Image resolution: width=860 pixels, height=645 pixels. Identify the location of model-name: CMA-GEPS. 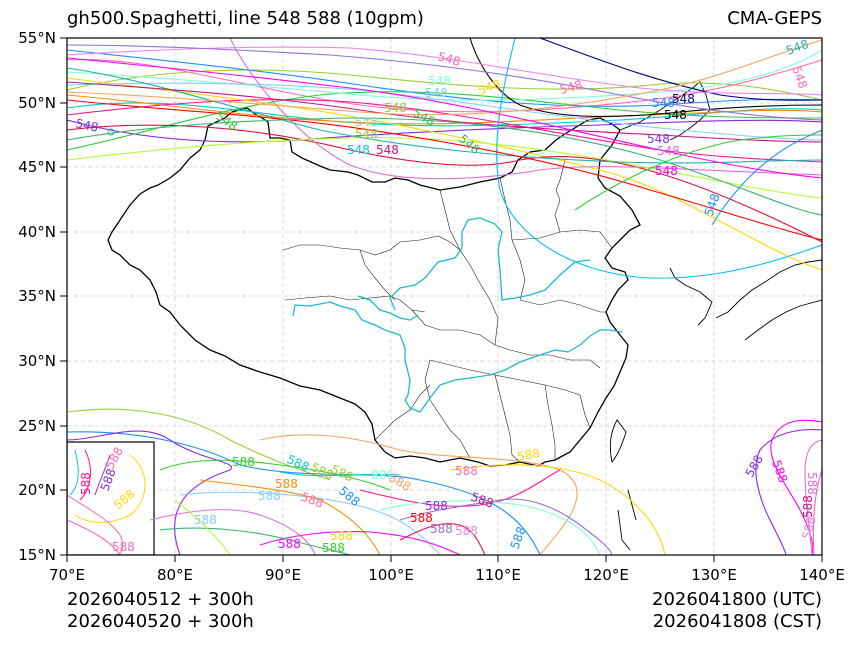
(774, 18).